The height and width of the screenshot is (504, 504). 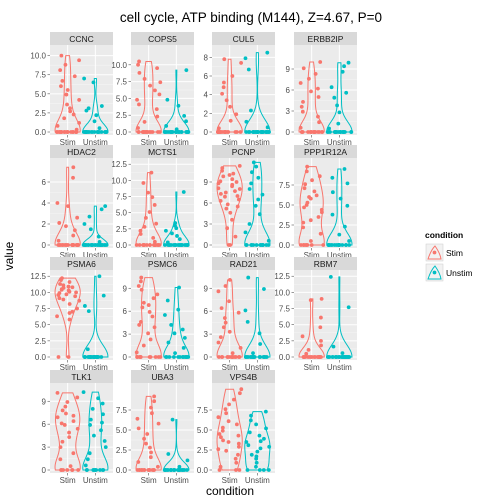 What do you see at coordinates (81, 39) in the screenshot?
I see `facet-strip-label: CCNC` at bounding box center [81, 39].